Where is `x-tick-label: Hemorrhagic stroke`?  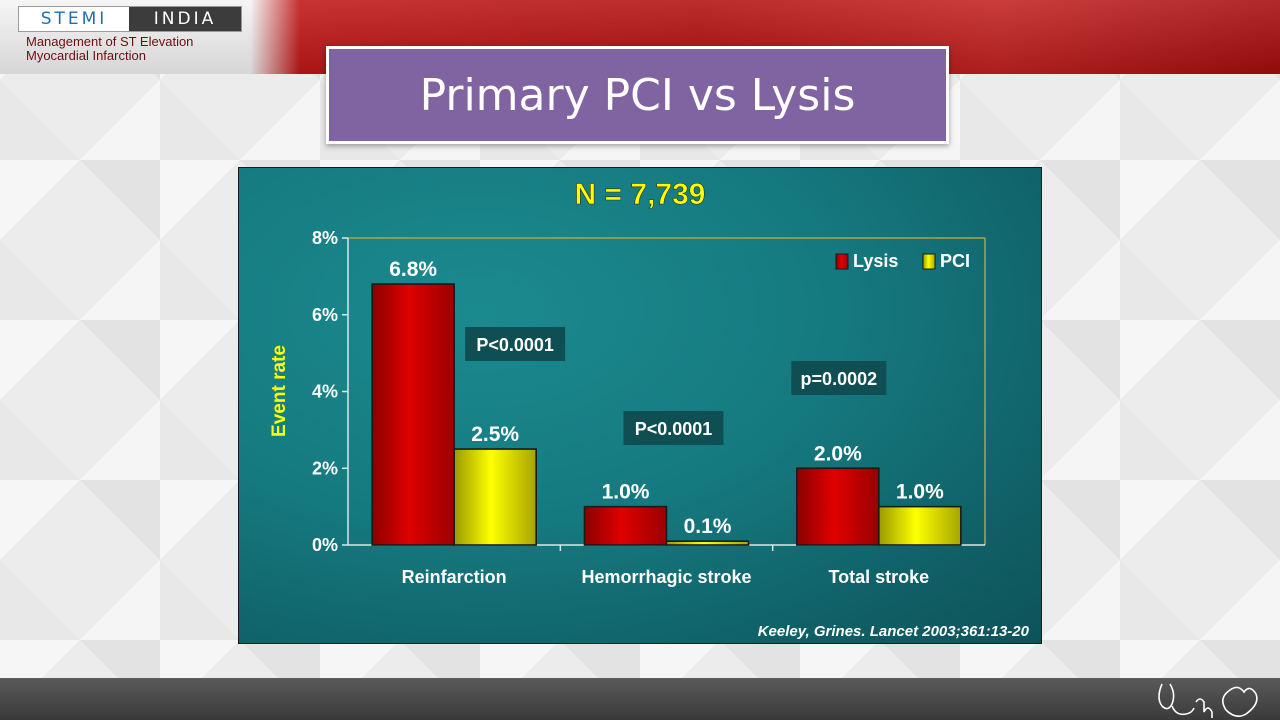
x-tick-label: Hemorrhagic stroke is located at coordinates (666, 577).